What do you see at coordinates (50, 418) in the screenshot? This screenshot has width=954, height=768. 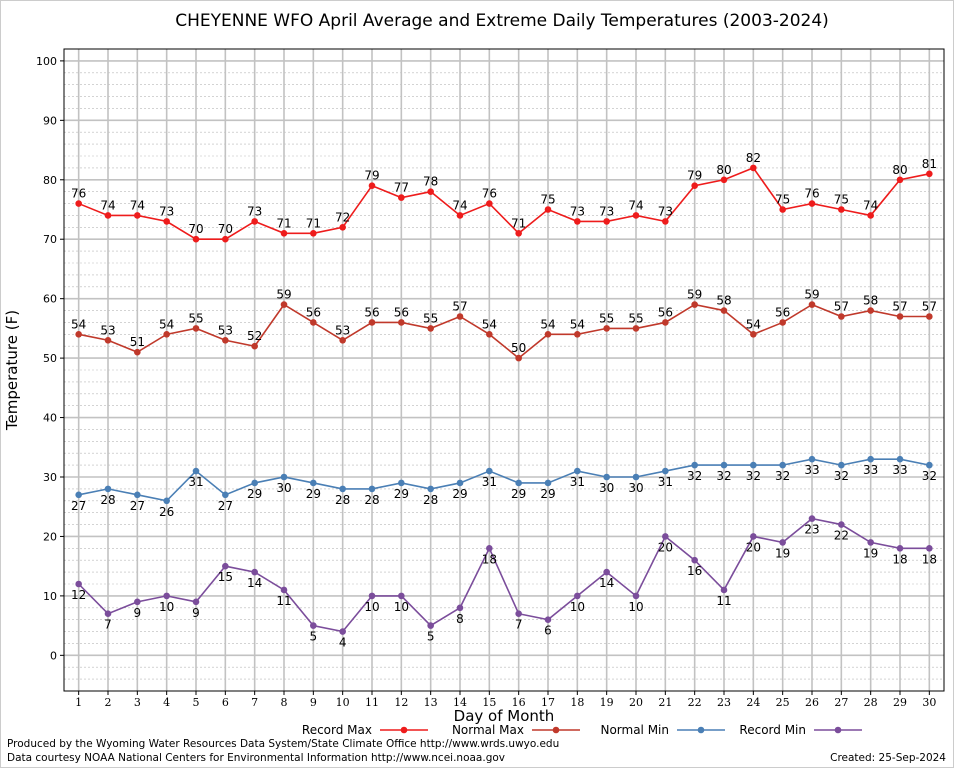 I see `y-tick-label: 40` at bounding box center [50, 418].